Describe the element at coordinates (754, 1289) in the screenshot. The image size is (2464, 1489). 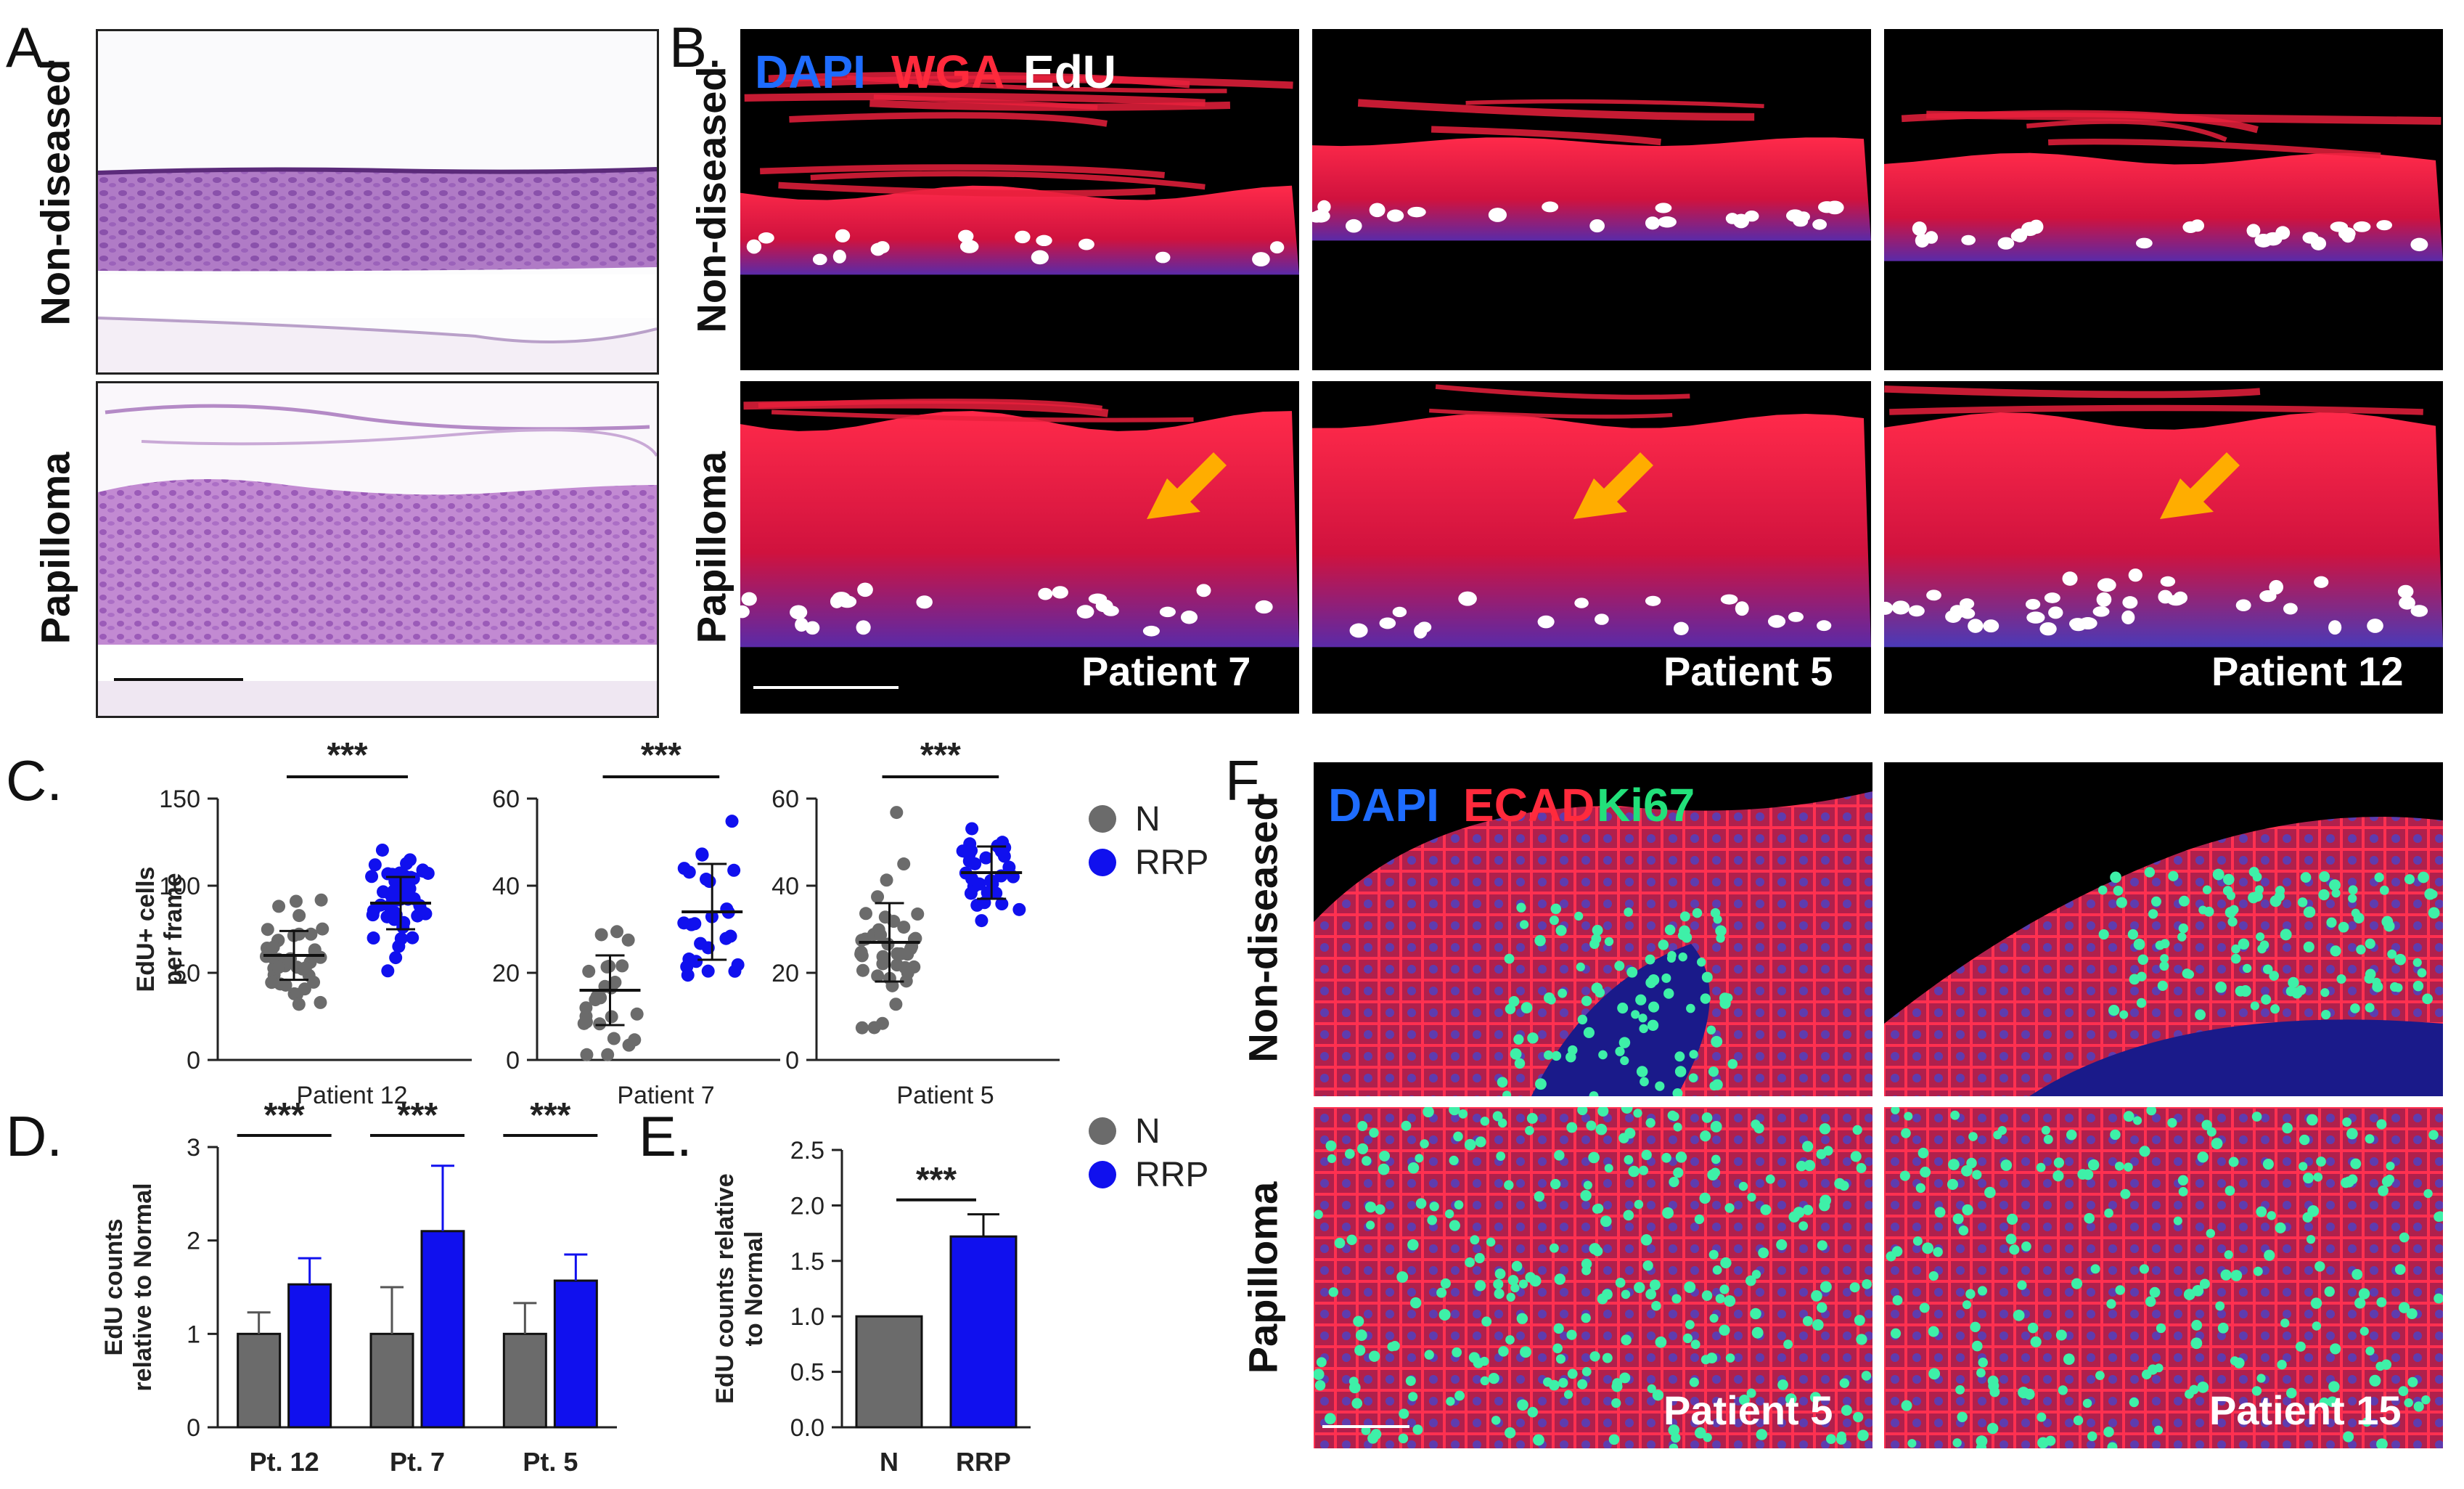
I see `y-axis-label: to Normal` at that location.